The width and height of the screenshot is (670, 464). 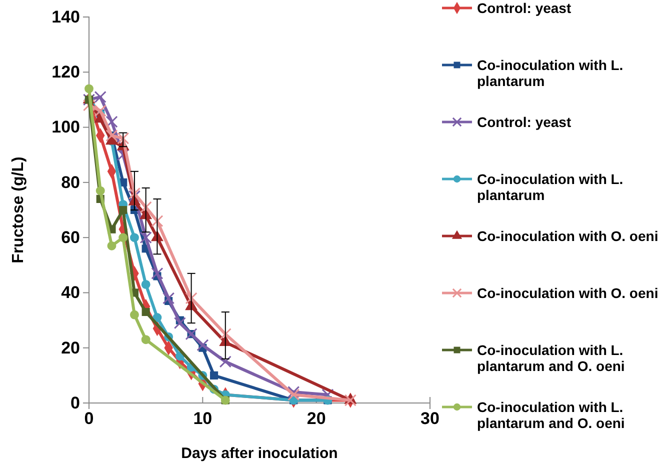 I want to click on x-tick-label: 0, so click(x=89, y=418).